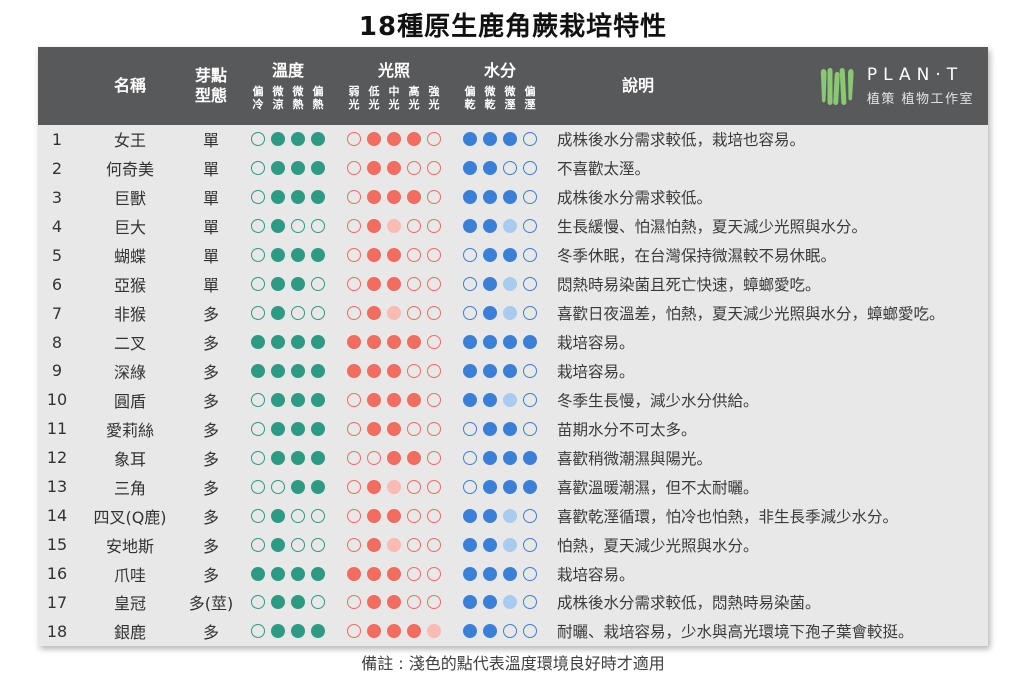 This screenshot has width=1026, height=681. Describe the element at coordinates (394, 86) in the screenshot. I see `header-light-group: 光照 弱光 低光 中光 高光 強光` at that location.